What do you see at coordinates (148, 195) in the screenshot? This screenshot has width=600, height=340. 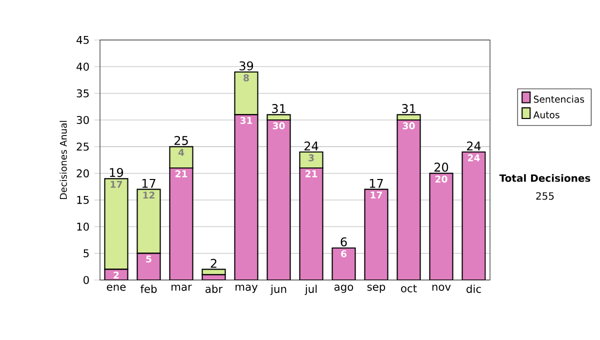 I see `data-label: 12` at bounding box center [148, 195].